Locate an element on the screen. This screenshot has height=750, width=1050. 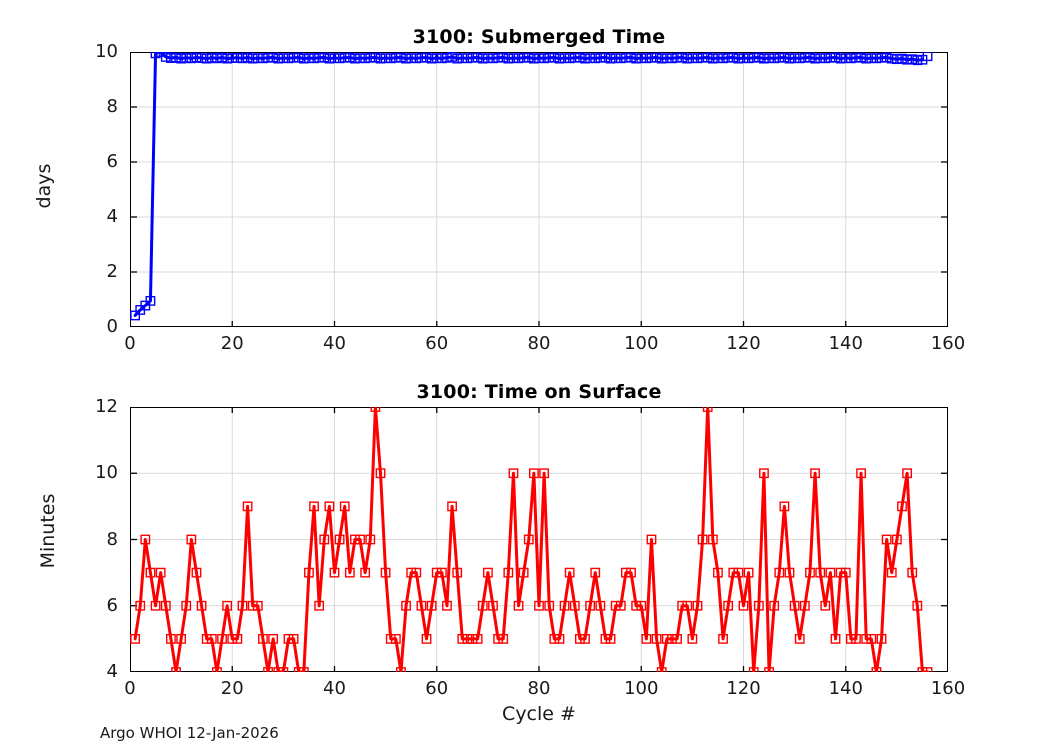
y-axis-label-top: days is located at coordinates (44, 186).